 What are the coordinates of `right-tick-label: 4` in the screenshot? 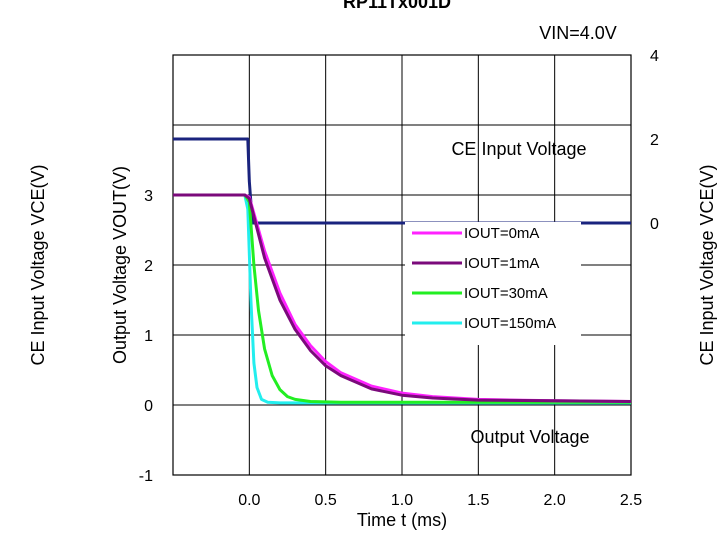 It's located at (654, 56).